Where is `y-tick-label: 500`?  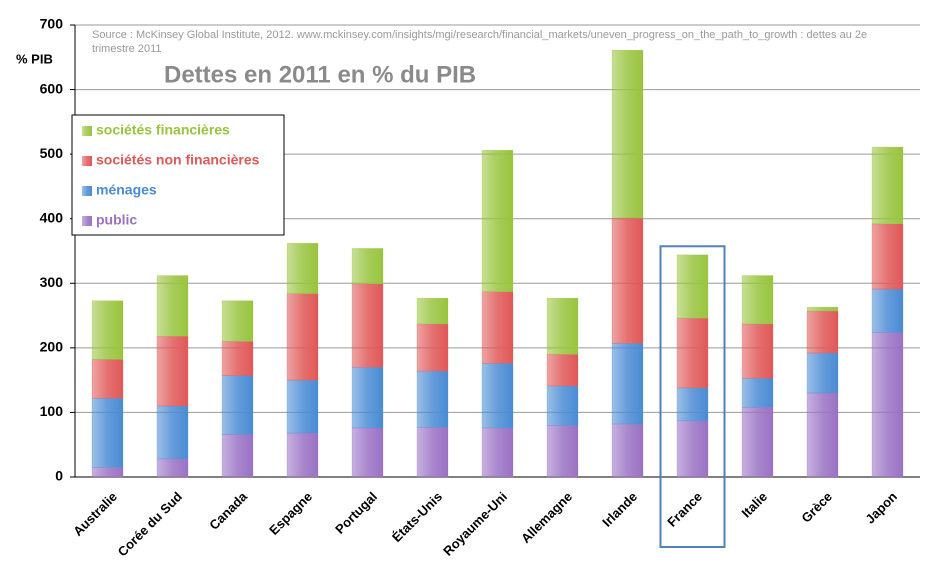 y-tick-label: 500 is located at coordinates (52, 153).